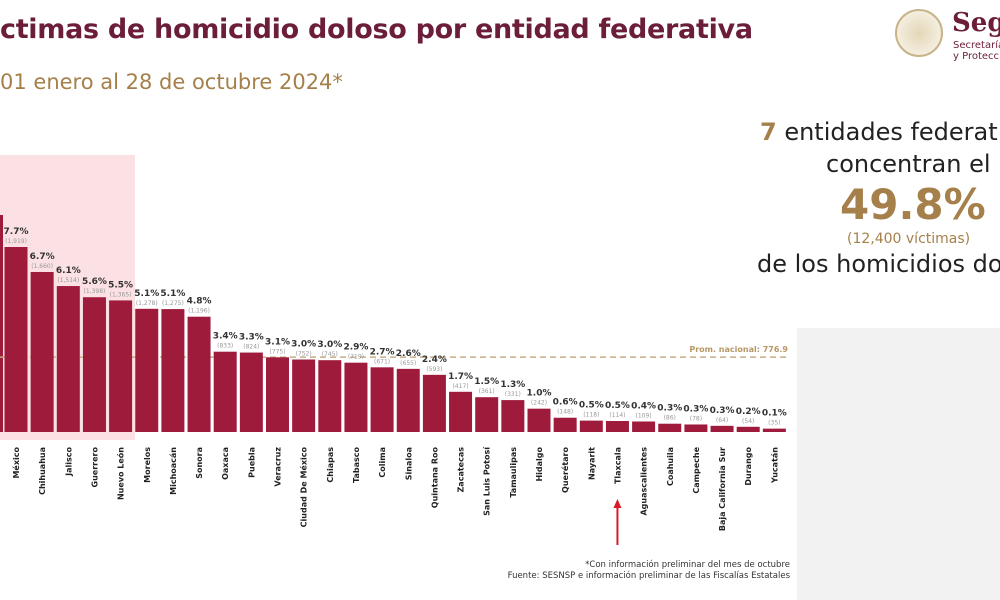  What do you see at coordinates (278, 467) in the screenshot?
I see `category-label: Veracruz` at bounding box center [278, 467].